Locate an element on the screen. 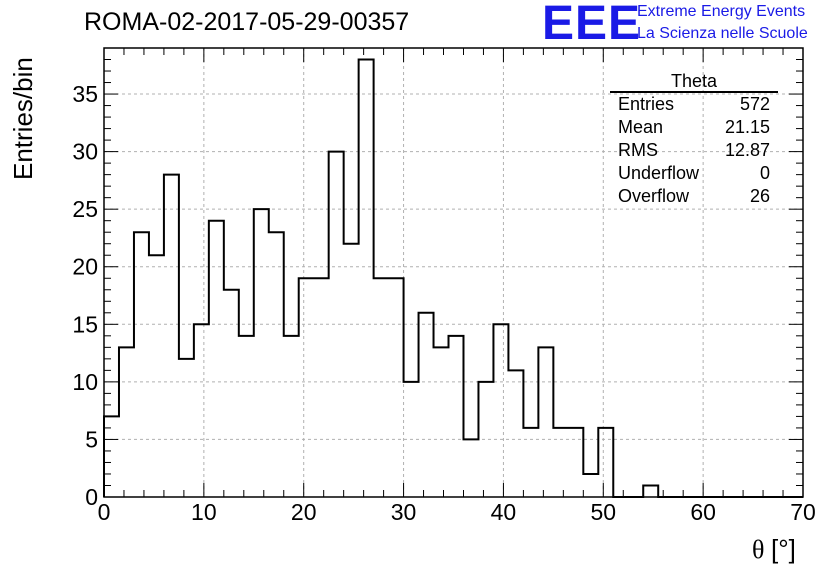 The height and width of the screenshot is (572, 836). stats-title: Theta is located at coordinates (694, 82).